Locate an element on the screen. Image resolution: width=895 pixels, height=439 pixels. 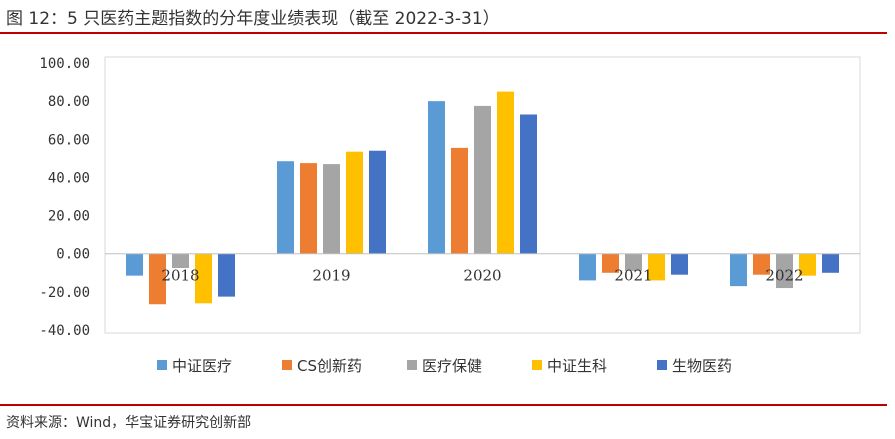
y-tick-label: 60.00 is located at coordinates (69, 140).